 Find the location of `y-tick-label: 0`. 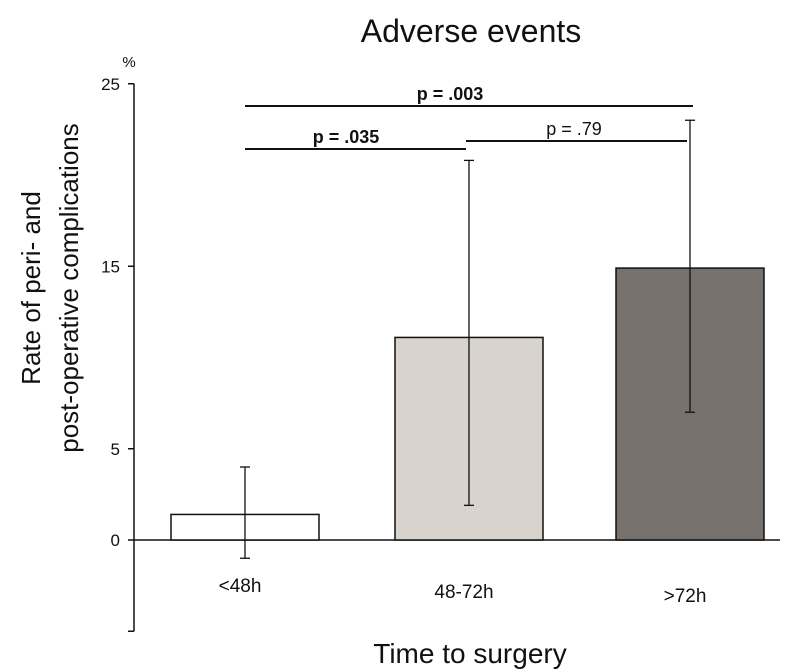

y-tick-label: 0 is located at coordinates (115, 540).